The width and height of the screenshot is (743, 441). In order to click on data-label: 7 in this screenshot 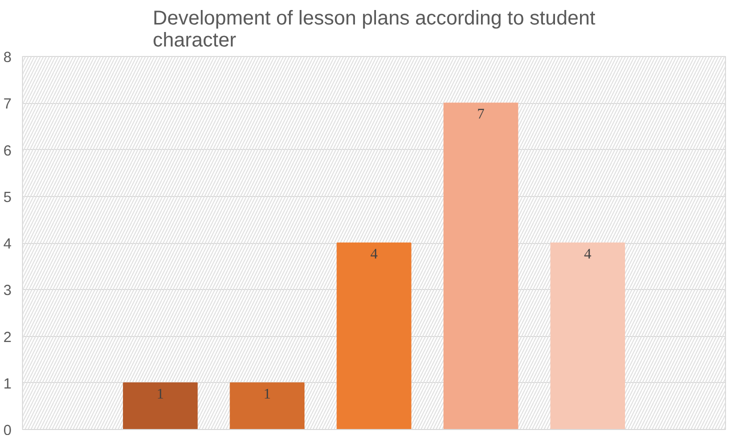, I will do `click(481, 114)`.